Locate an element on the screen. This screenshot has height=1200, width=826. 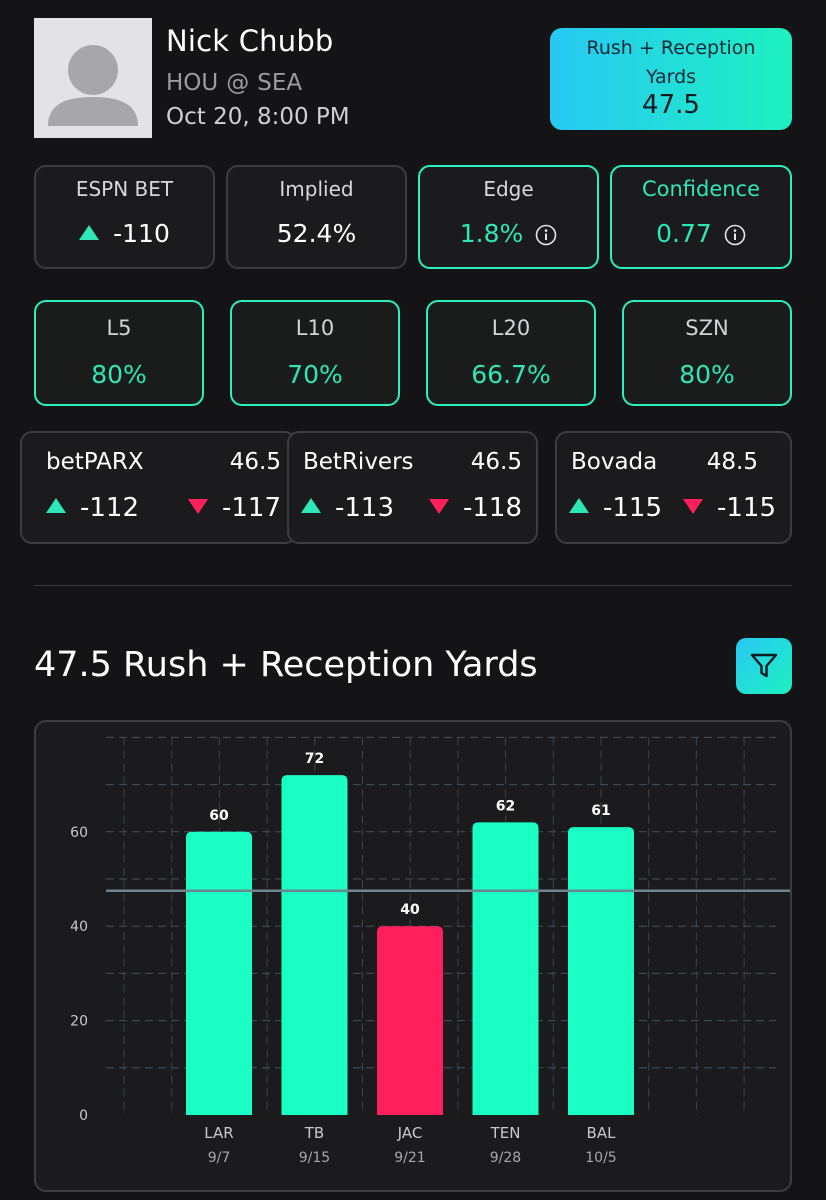
confidence-card: Confidence 0.77 is located at coordinates (701, 217).